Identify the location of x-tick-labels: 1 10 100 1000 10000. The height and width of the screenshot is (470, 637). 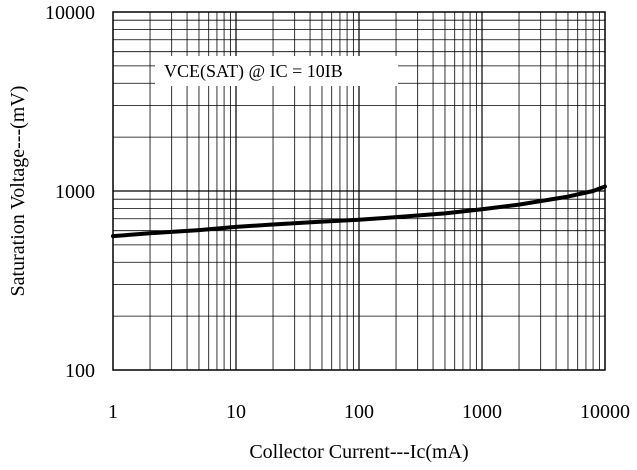
(369, 412).